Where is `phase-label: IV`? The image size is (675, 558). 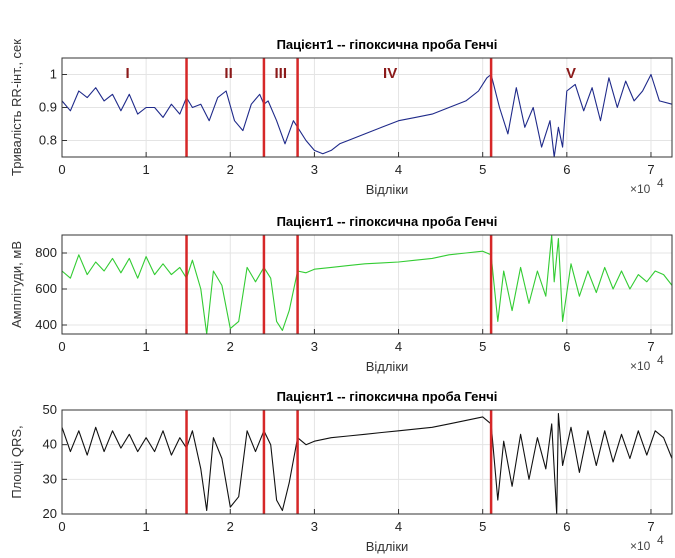
phase-label: IV is located at coordinates (390, 73).